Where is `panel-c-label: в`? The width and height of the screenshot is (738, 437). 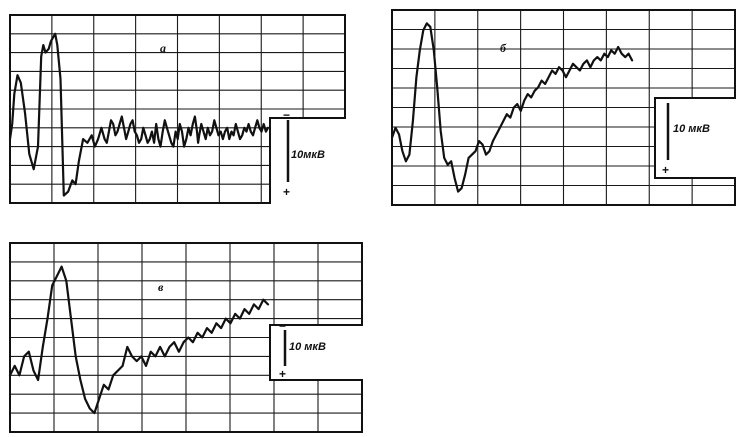 panel-c-label: в is located at coordinates (161, 287).